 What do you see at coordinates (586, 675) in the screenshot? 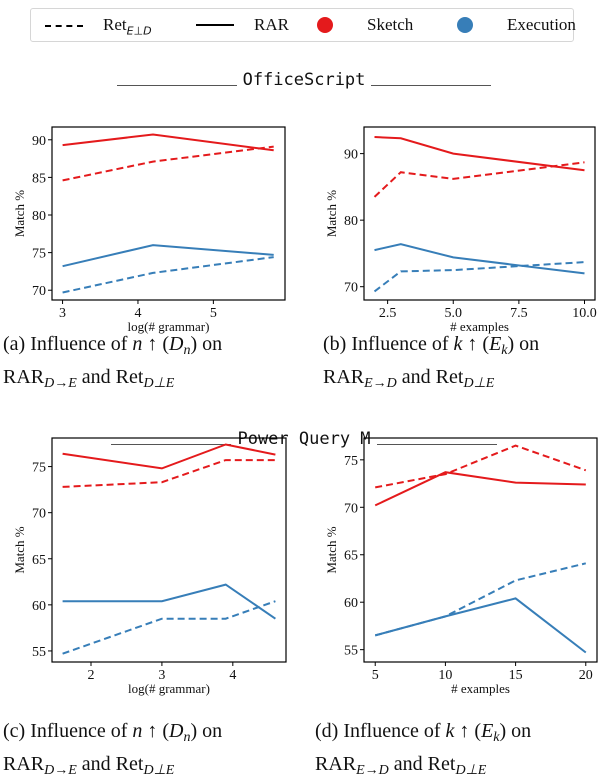
I see `x-tick-label: 20` at bounding box center [586, 675].